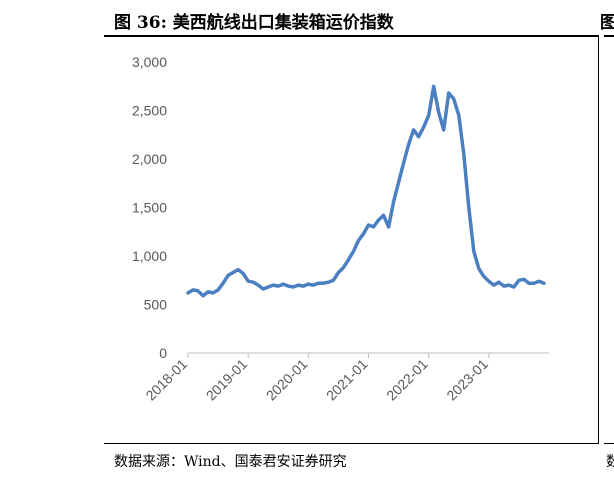  What do you see at coordinates (610, 462) in the screenshot?
I see `adjacent-source-fragment: 数` at bounding box center [610, 462].